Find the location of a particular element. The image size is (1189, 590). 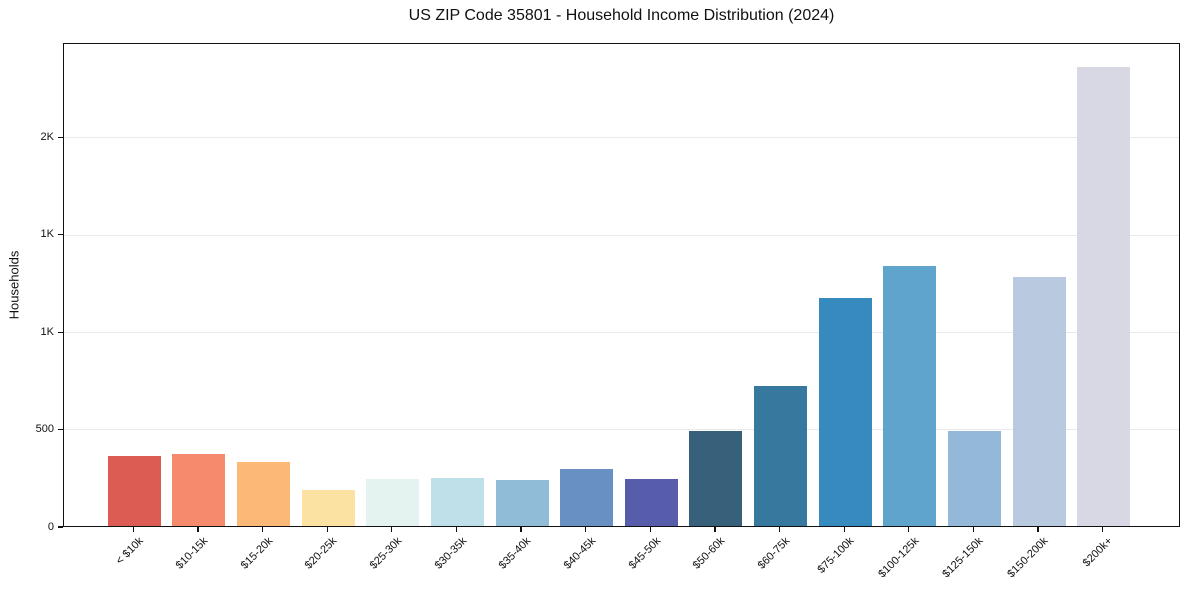

y-axis-label: Households is located at coordinates (14, 285).